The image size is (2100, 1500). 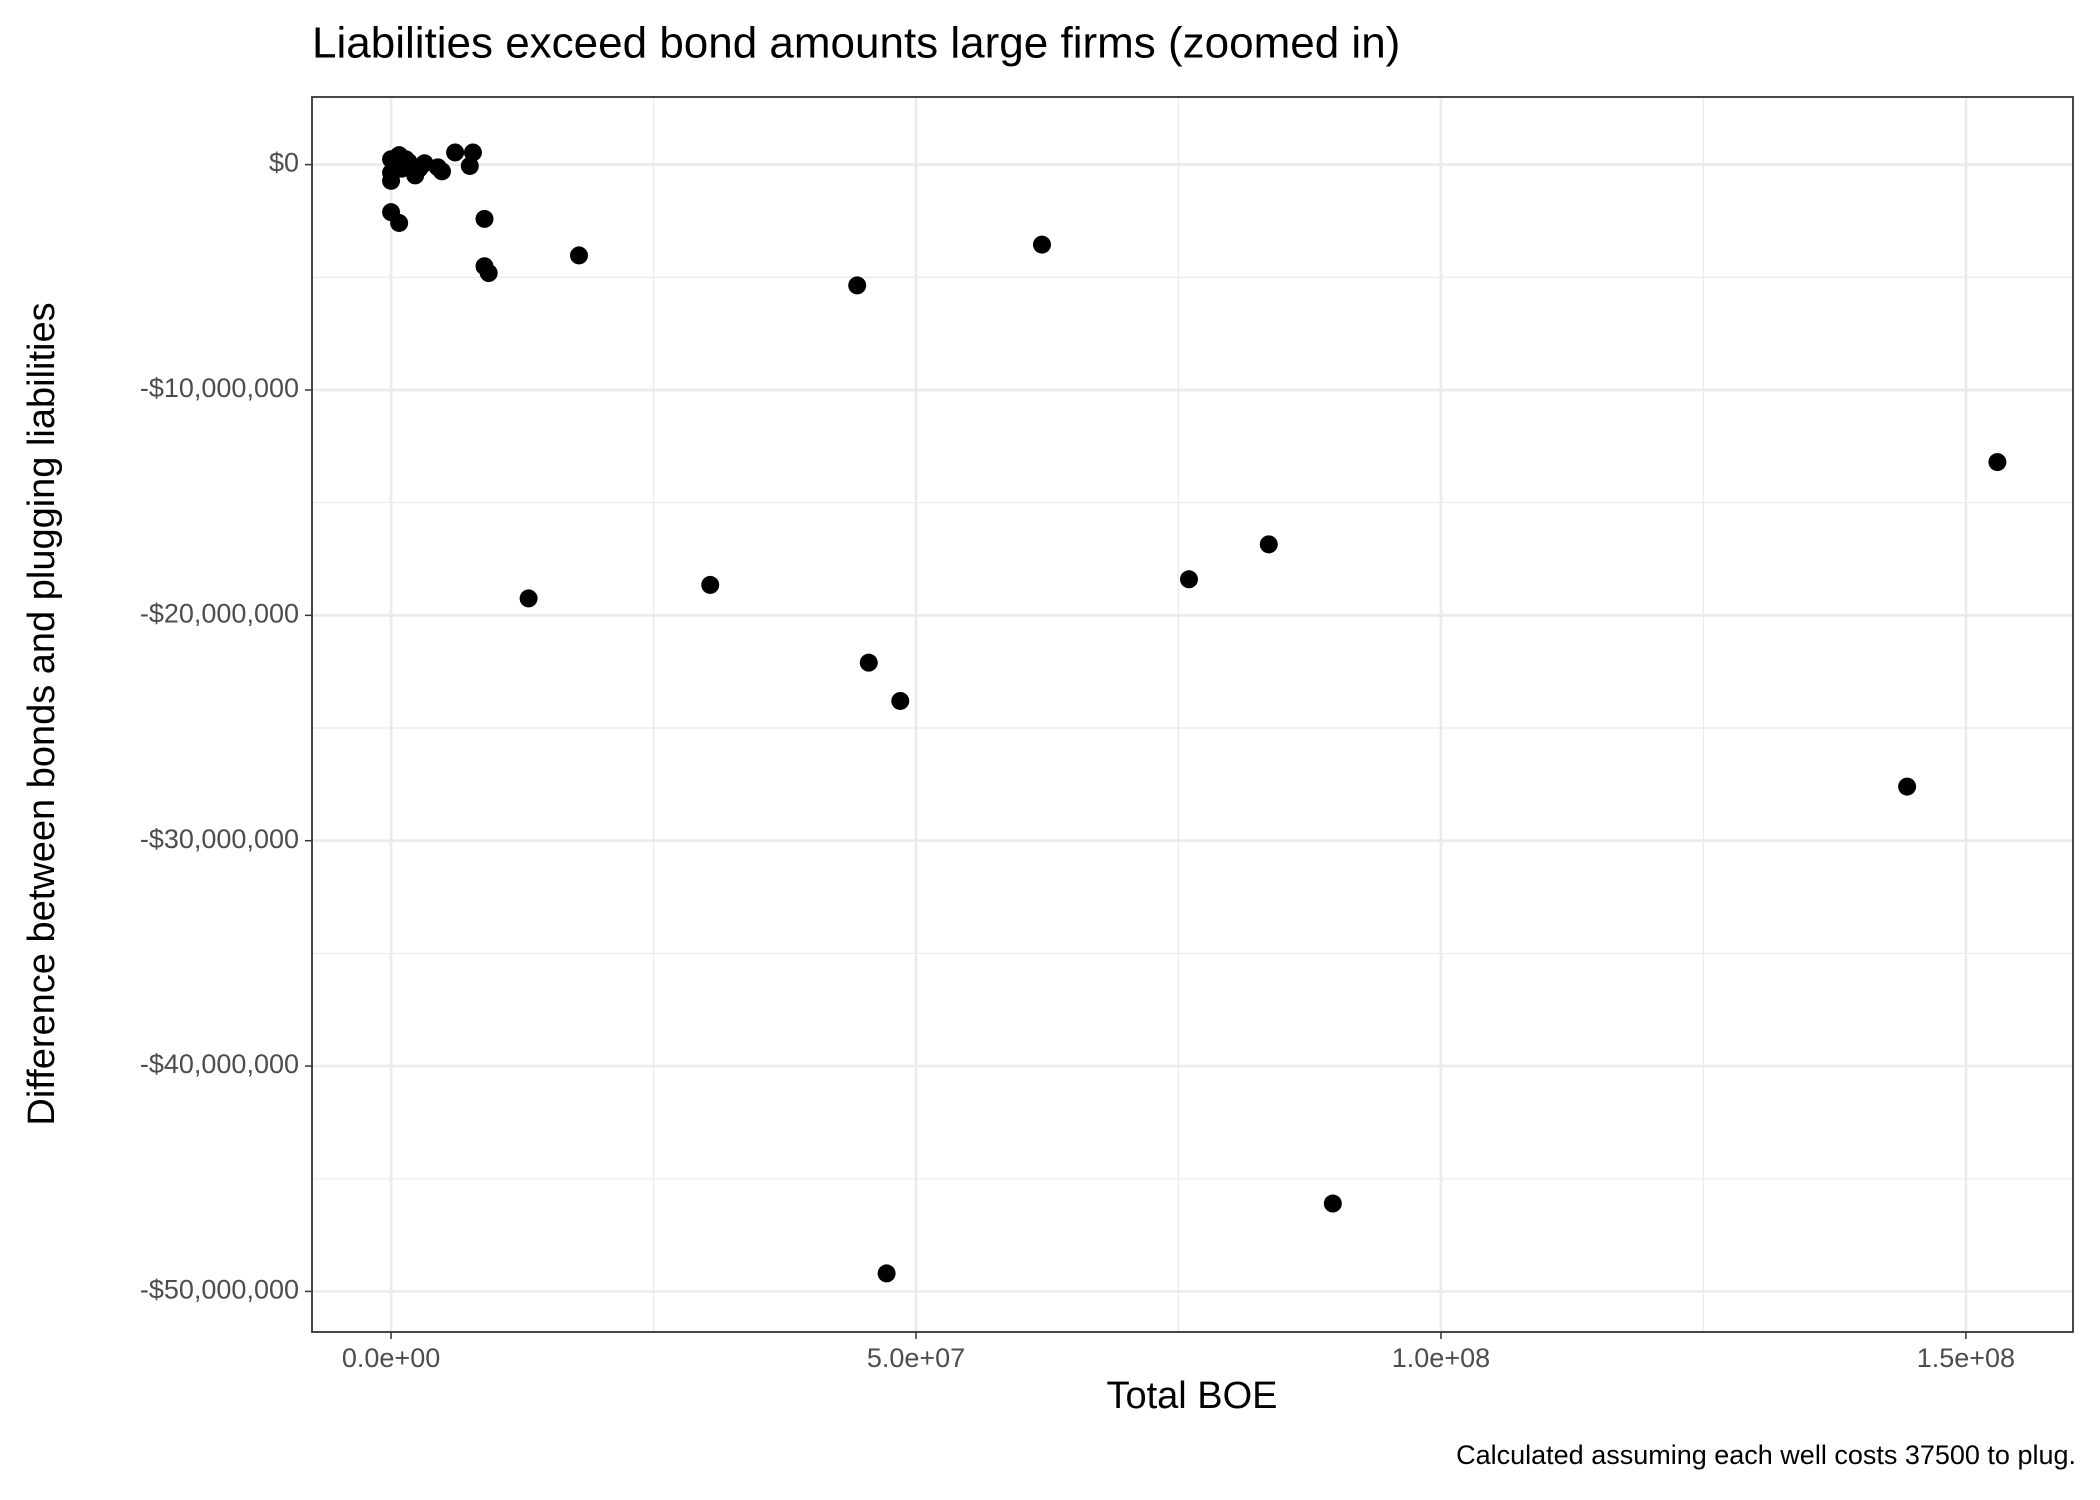 I want to click on x-axis-title: Total BOE, so click(x=1191, y=1396).